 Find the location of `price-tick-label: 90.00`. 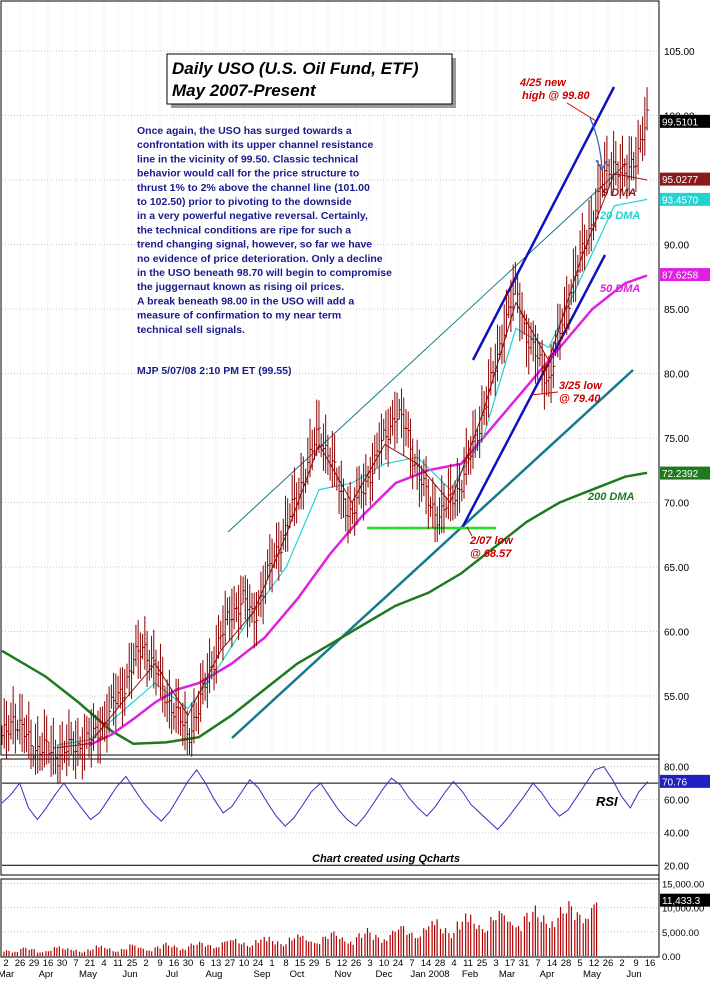

price-tick-label: 90.00 is located at coordinates (676, 245).